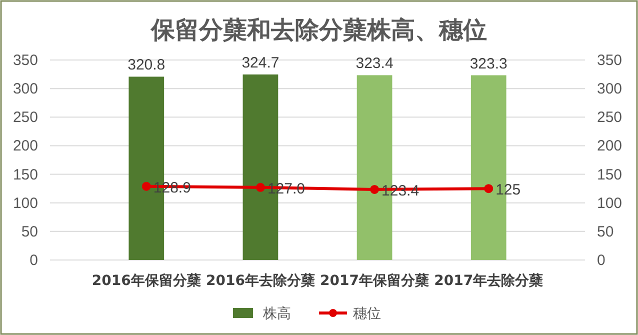 Image resolution: width=638 pixels, height=335 pixels. What do you see at coordinates (25, 89) in the screenshot?
I see `y-tick-label: 300` at bounding box center [25, 89].